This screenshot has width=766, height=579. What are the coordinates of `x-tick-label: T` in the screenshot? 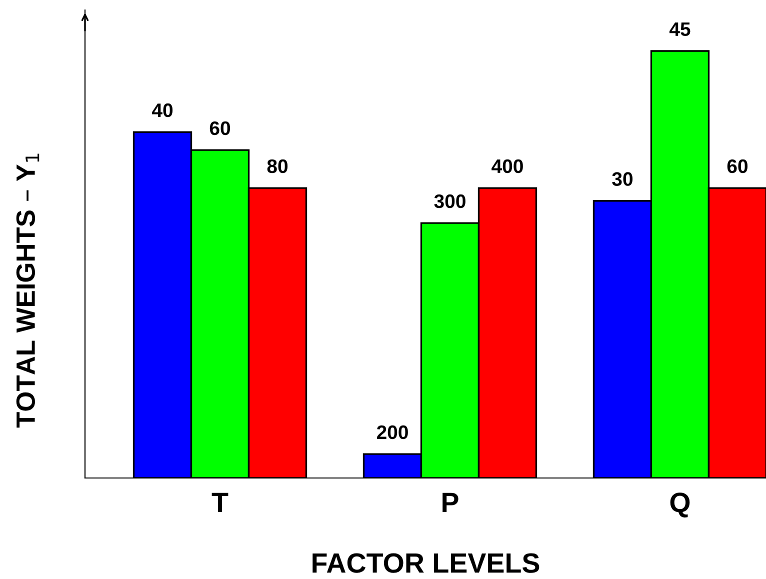 It's located at (220, 502).